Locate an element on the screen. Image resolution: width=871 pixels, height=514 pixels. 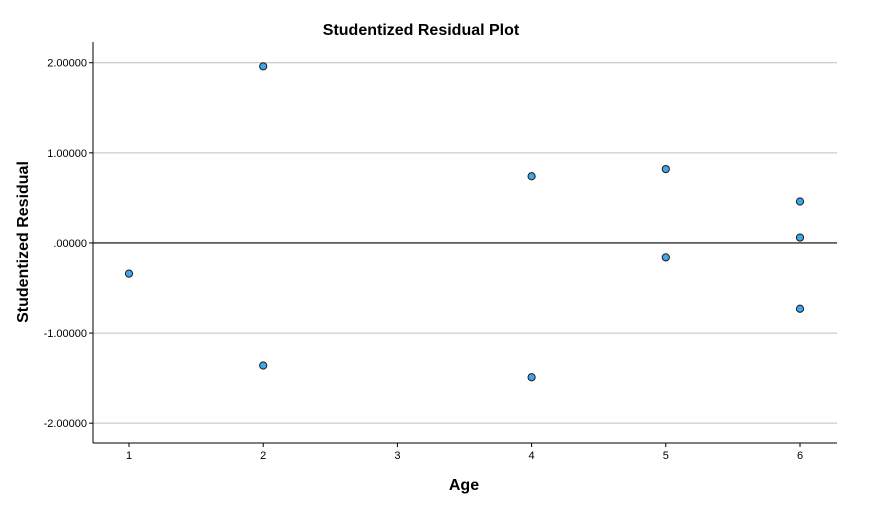
y-tick-label: 1.00000 is located at coordinates (67, 154).